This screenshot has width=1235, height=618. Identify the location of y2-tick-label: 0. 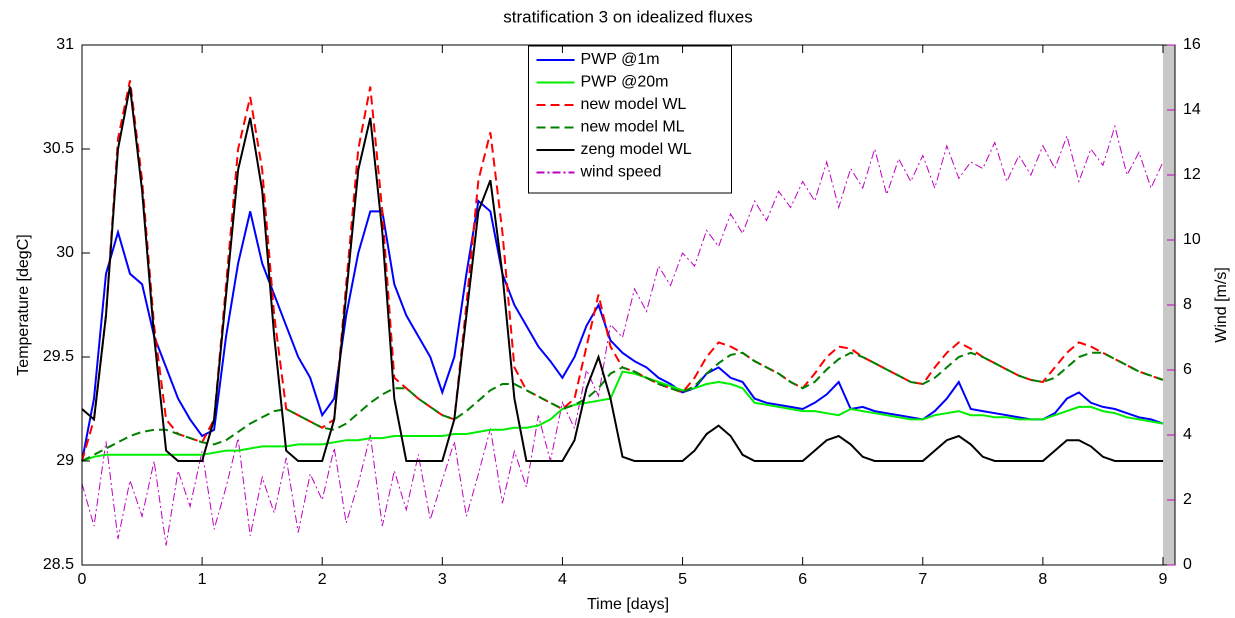
(1187, 564).